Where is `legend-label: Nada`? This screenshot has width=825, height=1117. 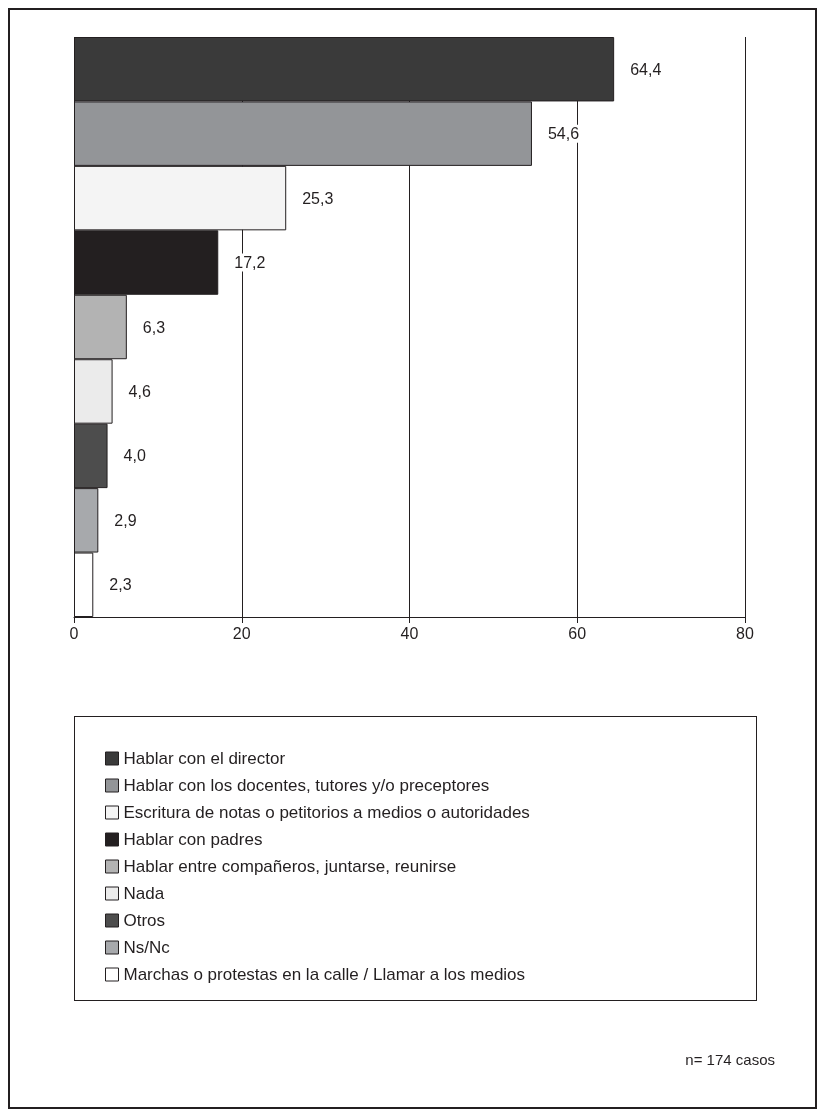
legend-label: Nada is located at coordinates (144, 893).